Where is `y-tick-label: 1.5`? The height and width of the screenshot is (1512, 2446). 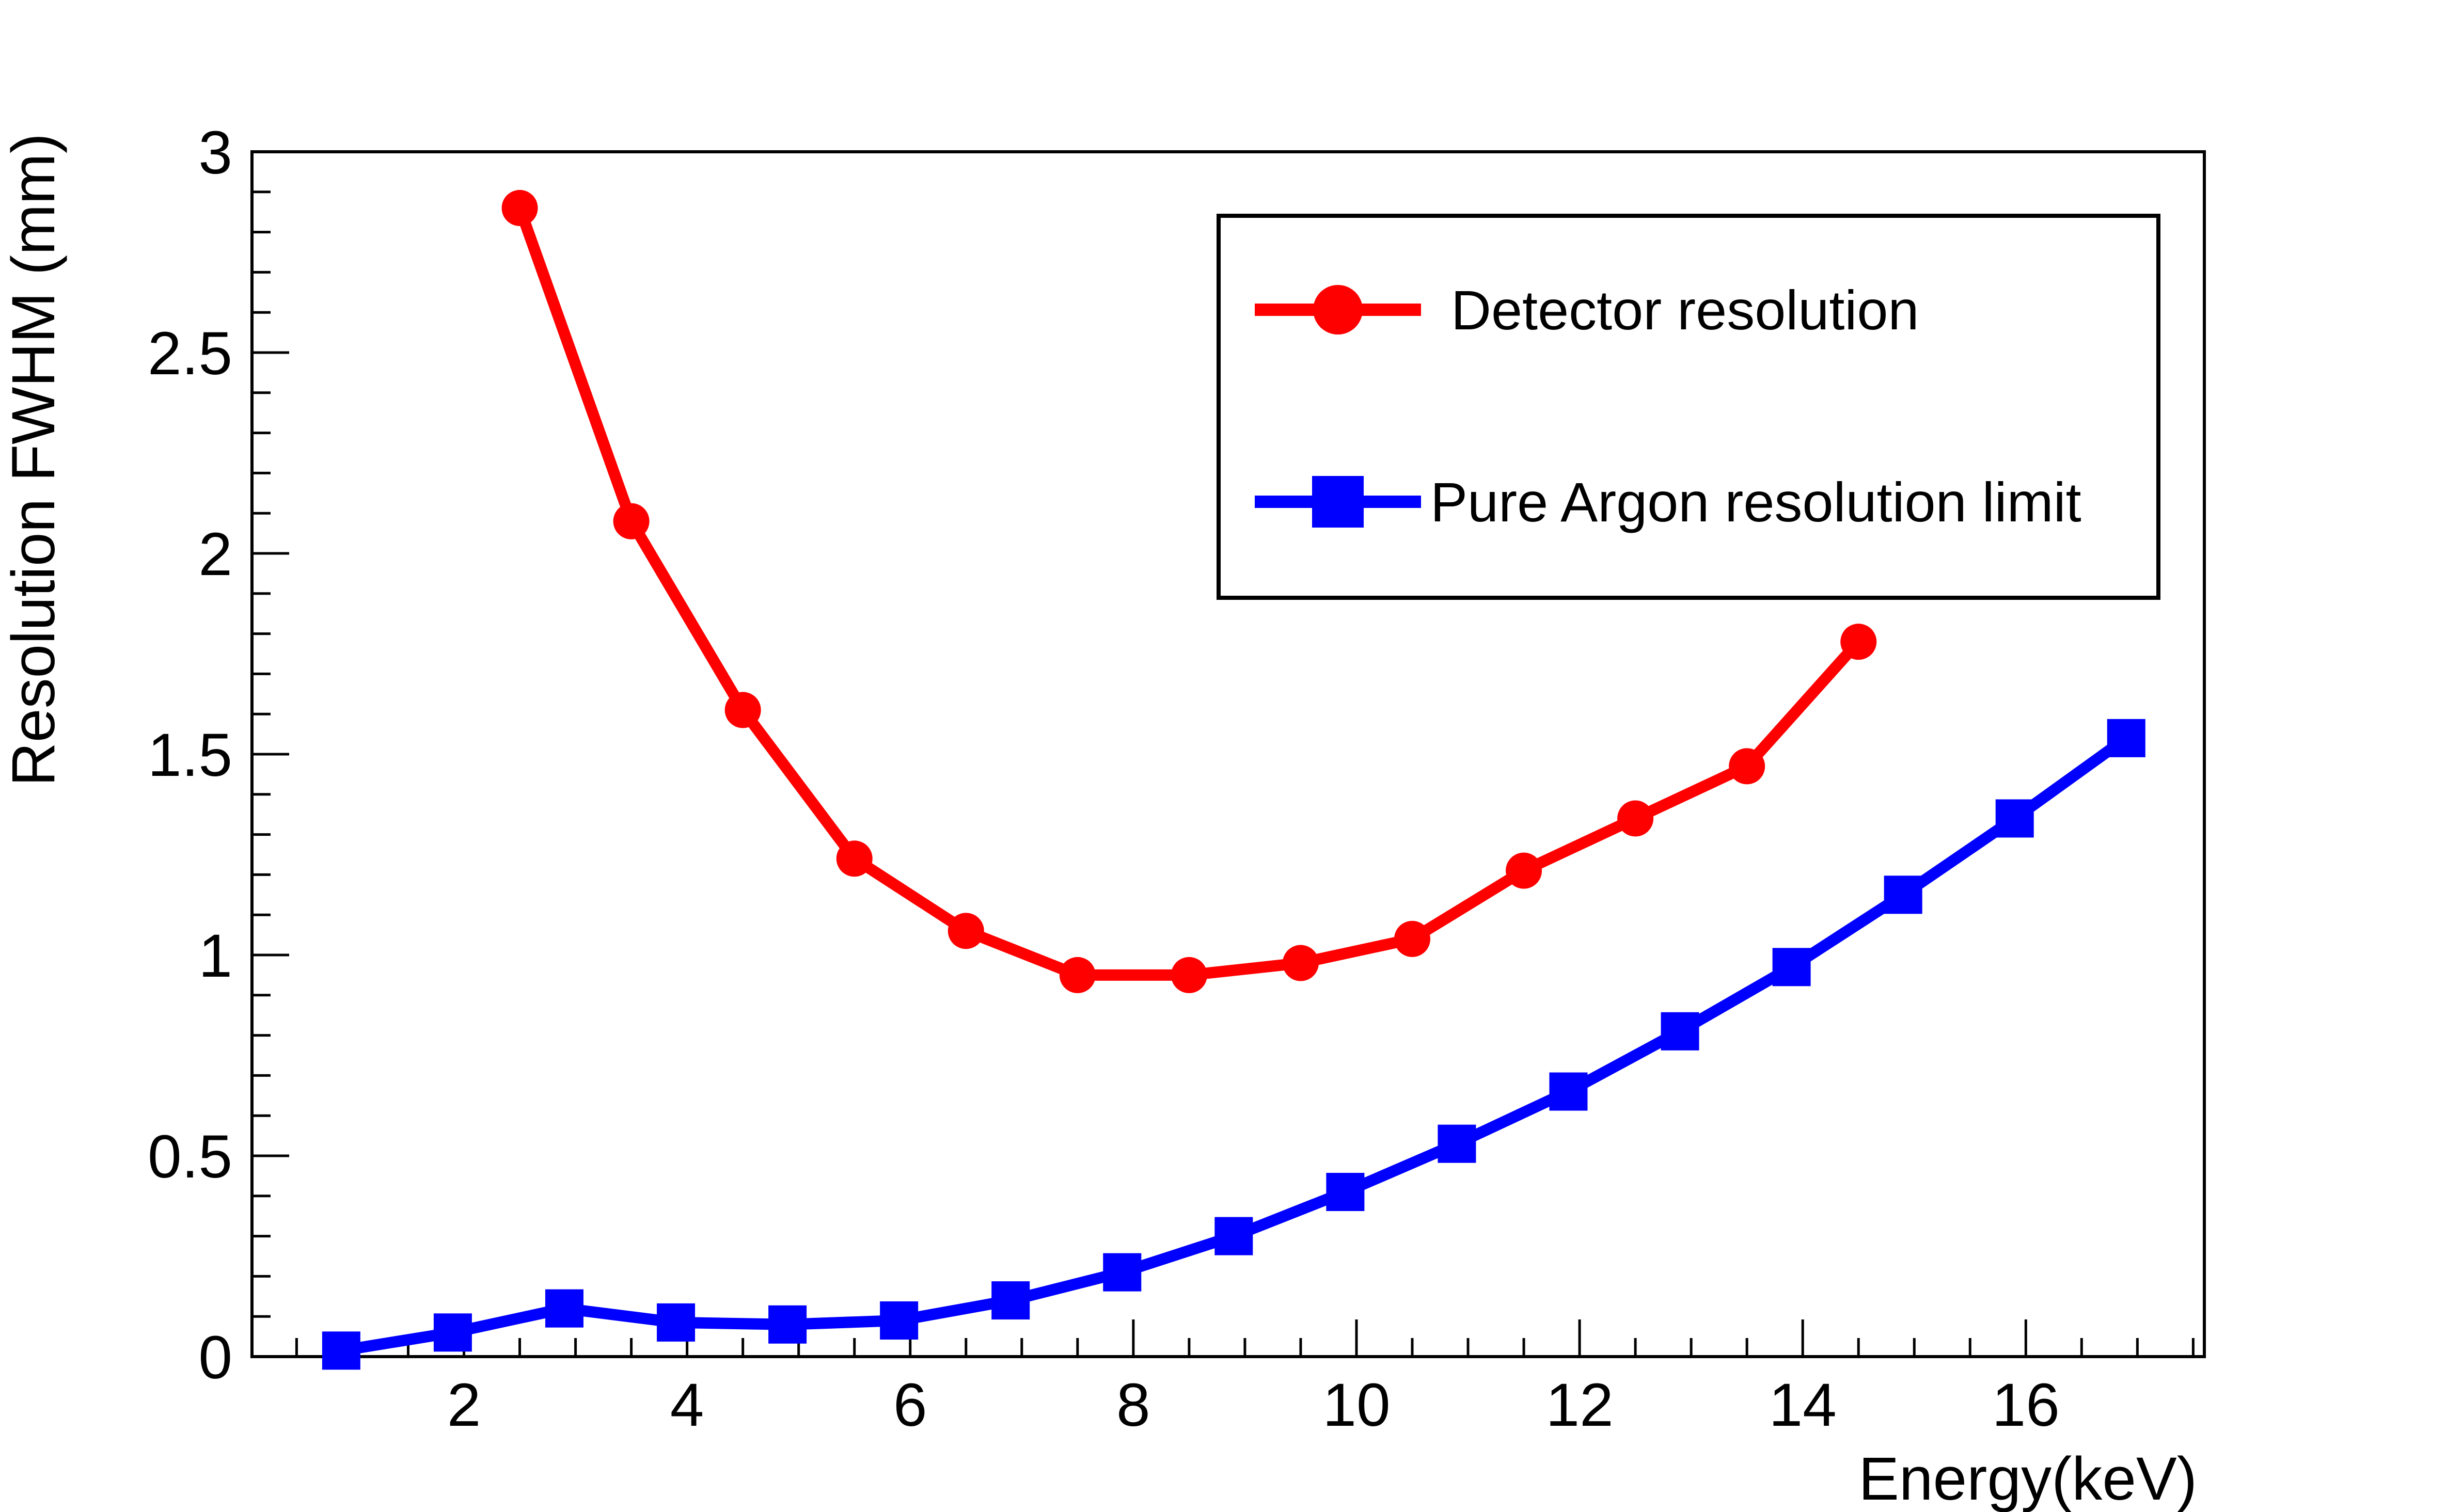 y-tick-label: 1.5 is located at coordinates (190, 755).